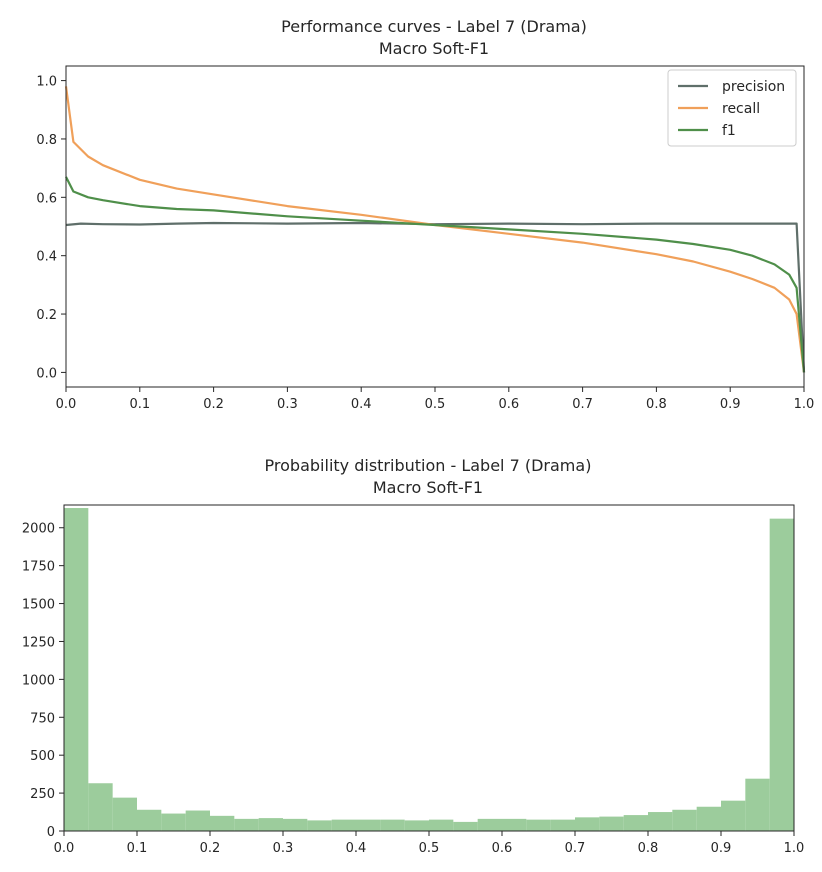  I want to click on y-tick-label: 750, so click(42, 718).